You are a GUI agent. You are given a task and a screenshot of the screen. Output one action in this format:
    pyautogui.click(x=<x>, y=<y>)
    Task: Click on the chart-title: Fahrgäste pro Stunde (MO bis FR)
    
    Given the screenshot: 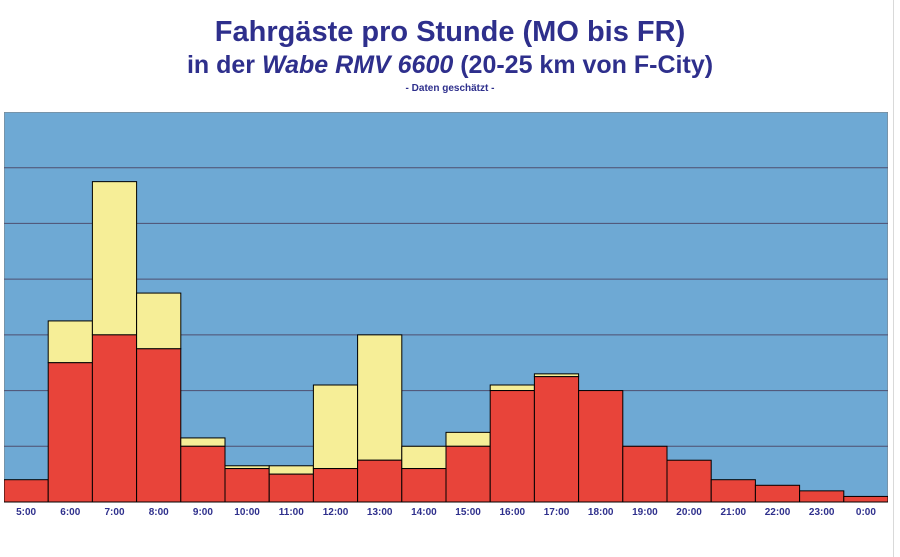 What is the action you would take?
    pyautogui.click(x=450, y=32)
    